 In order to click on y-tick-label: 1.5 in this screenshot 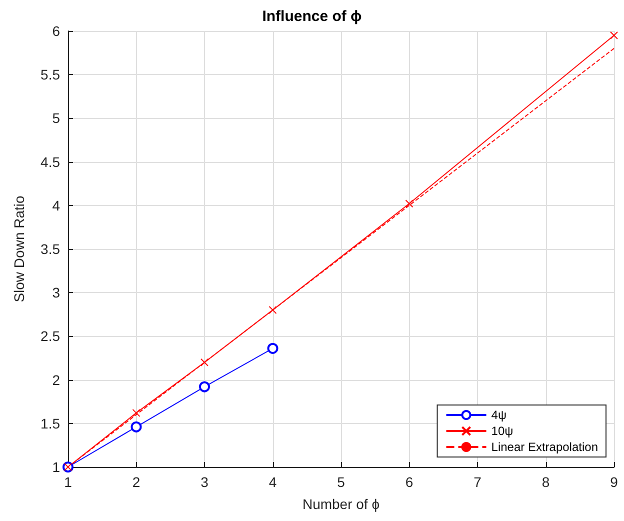, I will do `click(50, 423)`.